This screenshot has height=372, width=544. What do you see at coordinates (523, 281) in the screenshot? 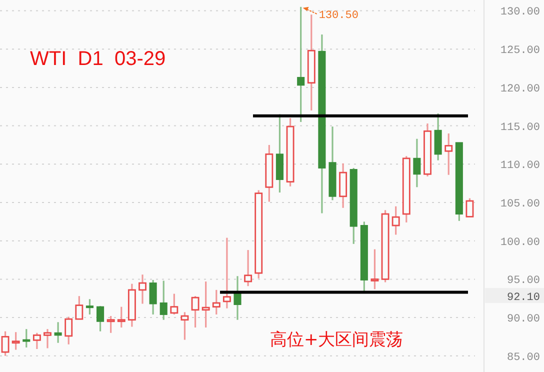
I see `y-tick-label: 95.00` at bounding box center [523, 281].